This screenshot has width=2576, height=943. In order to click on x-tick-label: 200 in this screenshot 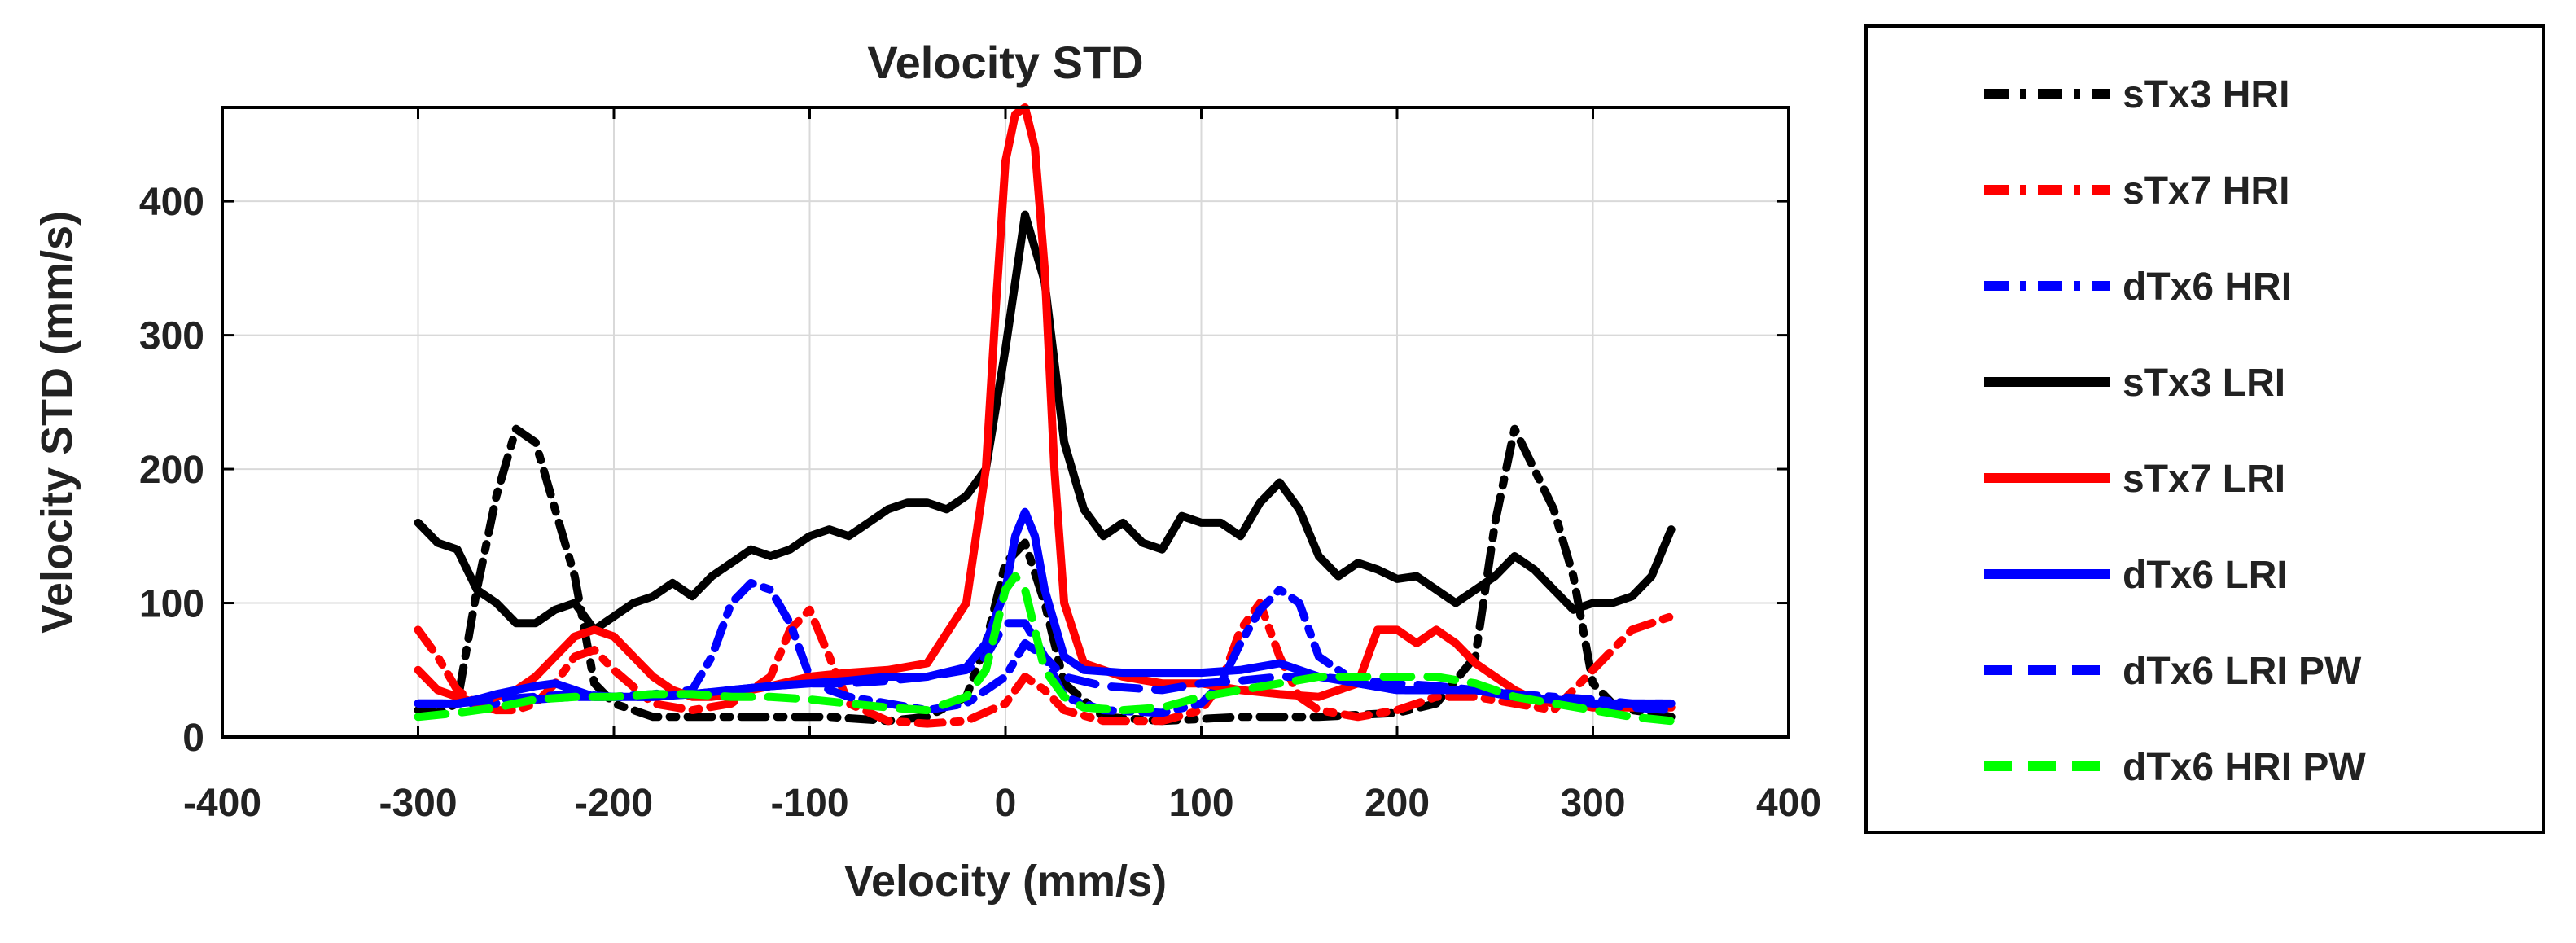, I will do `click(1397, 804)`.